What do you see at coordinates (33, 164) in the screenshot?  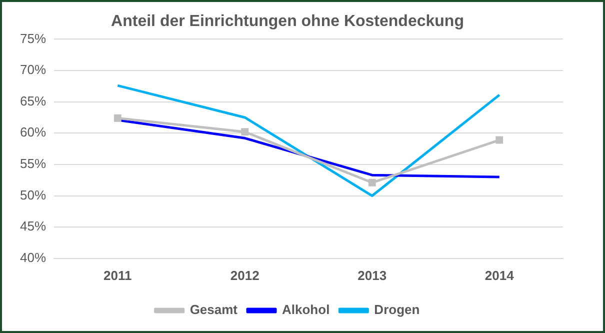 I see `y-tick-label: 55%` at bounding box center [33, 164].